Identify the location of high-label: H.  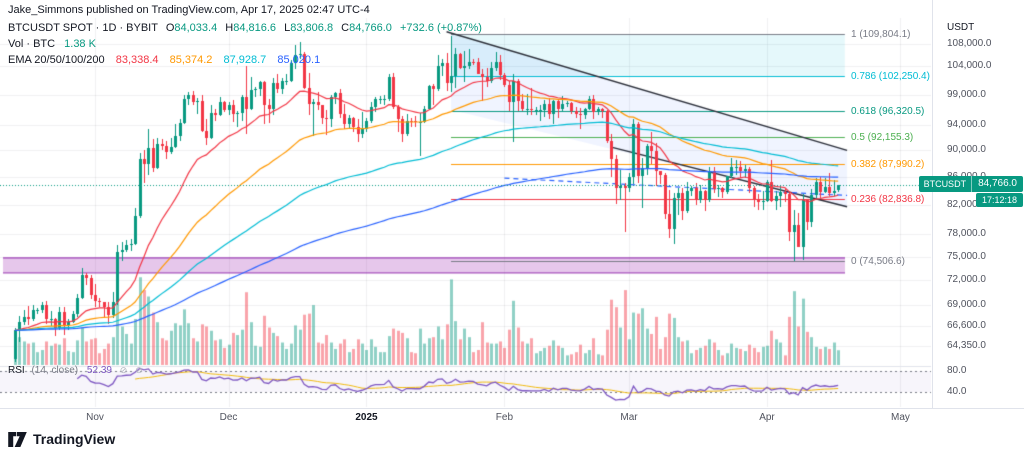
(229, 28).